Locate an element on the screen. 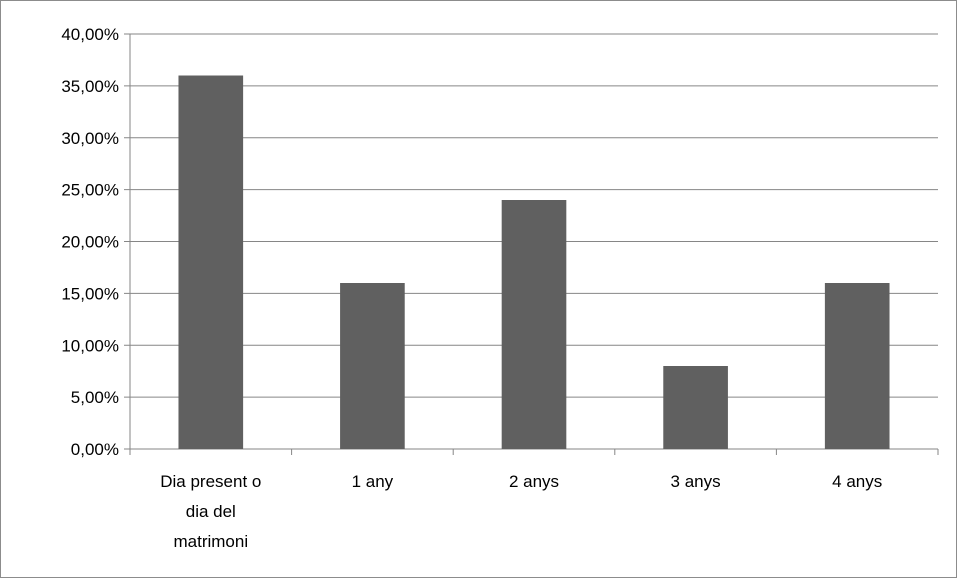  y-tick-label: 20,00% is located at coordinates (90, 242).